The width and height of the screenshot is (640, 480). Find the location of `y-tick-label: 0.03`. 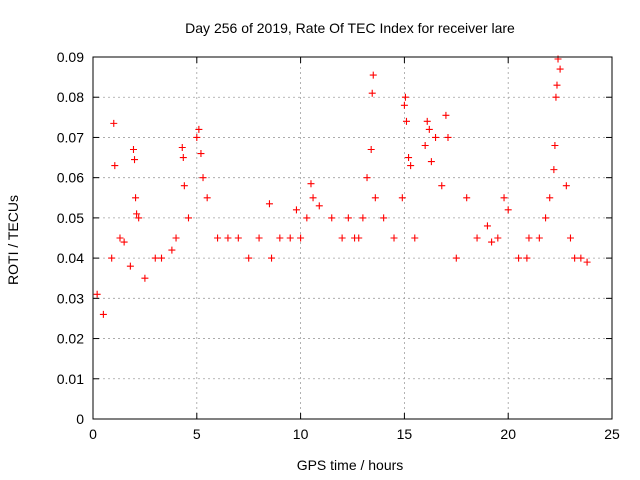

y-tick-label: 0.03 is located at coordinates (70, 298).